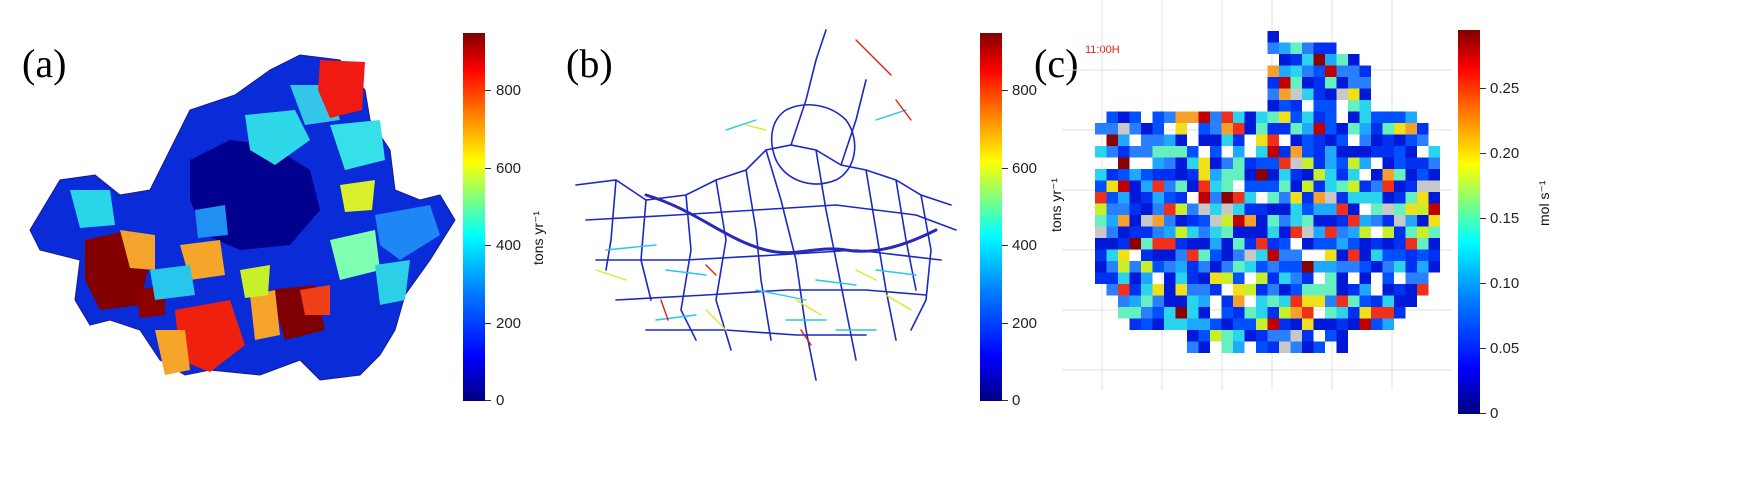 This screenshot has height=488, width=1758. I want to click on colorbar-gradient-c, so click(1469, 222).